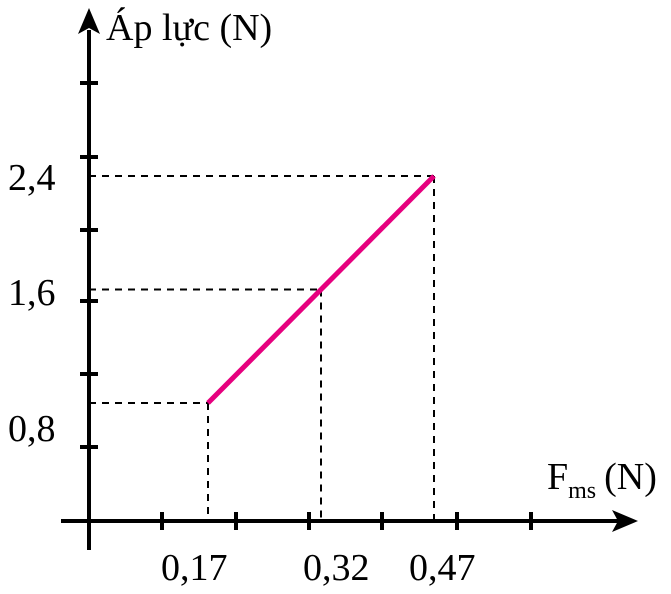  Describe the element at coordinates (582, 491) in the screenshot. I see `x-axis-title-subscript: ms` at that location.